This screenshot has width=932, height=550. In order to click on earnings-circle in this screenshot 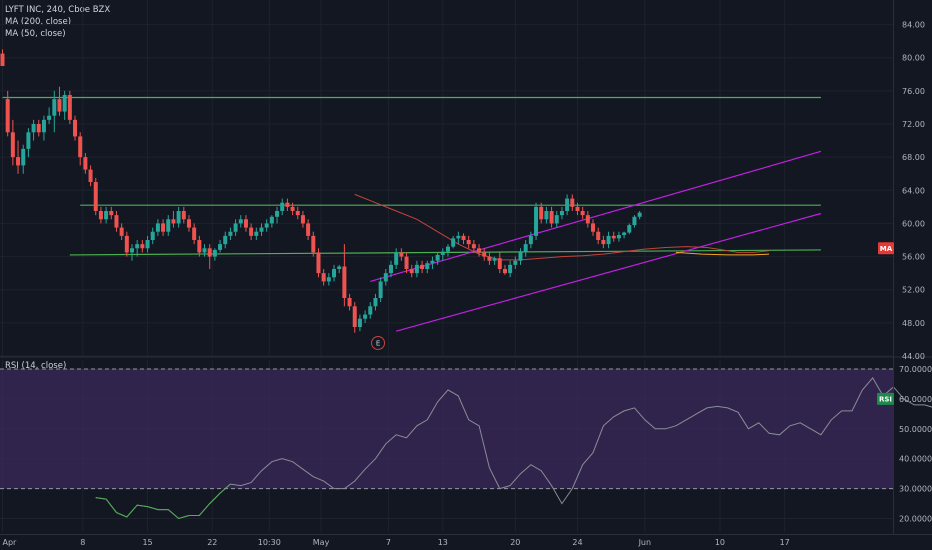, I will do `click(378, 343)`.